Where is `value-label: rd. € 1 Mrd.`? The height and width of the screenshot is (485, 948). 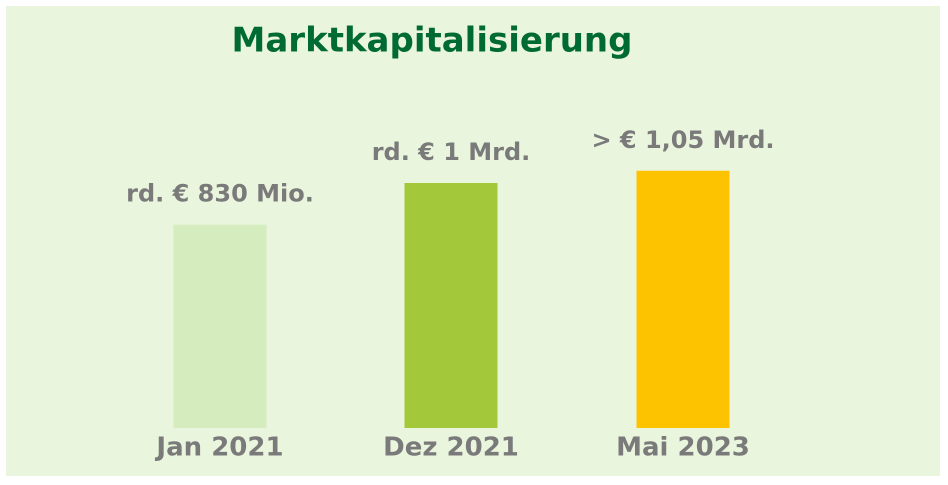
value-label: rd. € 1 Mrd. is located at coordinates (451, 152).